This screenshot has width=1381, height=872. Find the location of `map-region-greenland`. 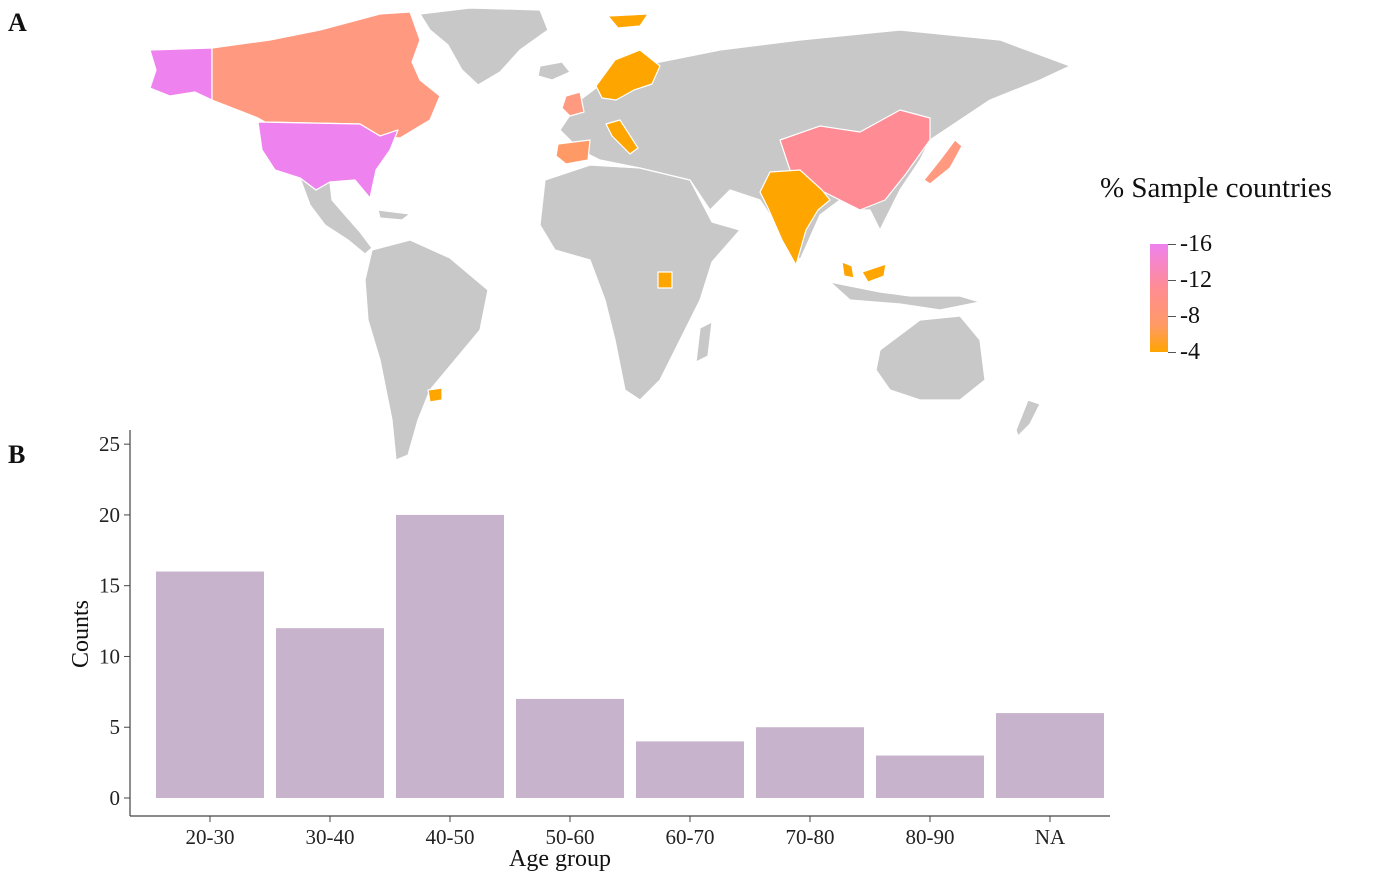

map-region-greenland is located at coordinates (484, 46).